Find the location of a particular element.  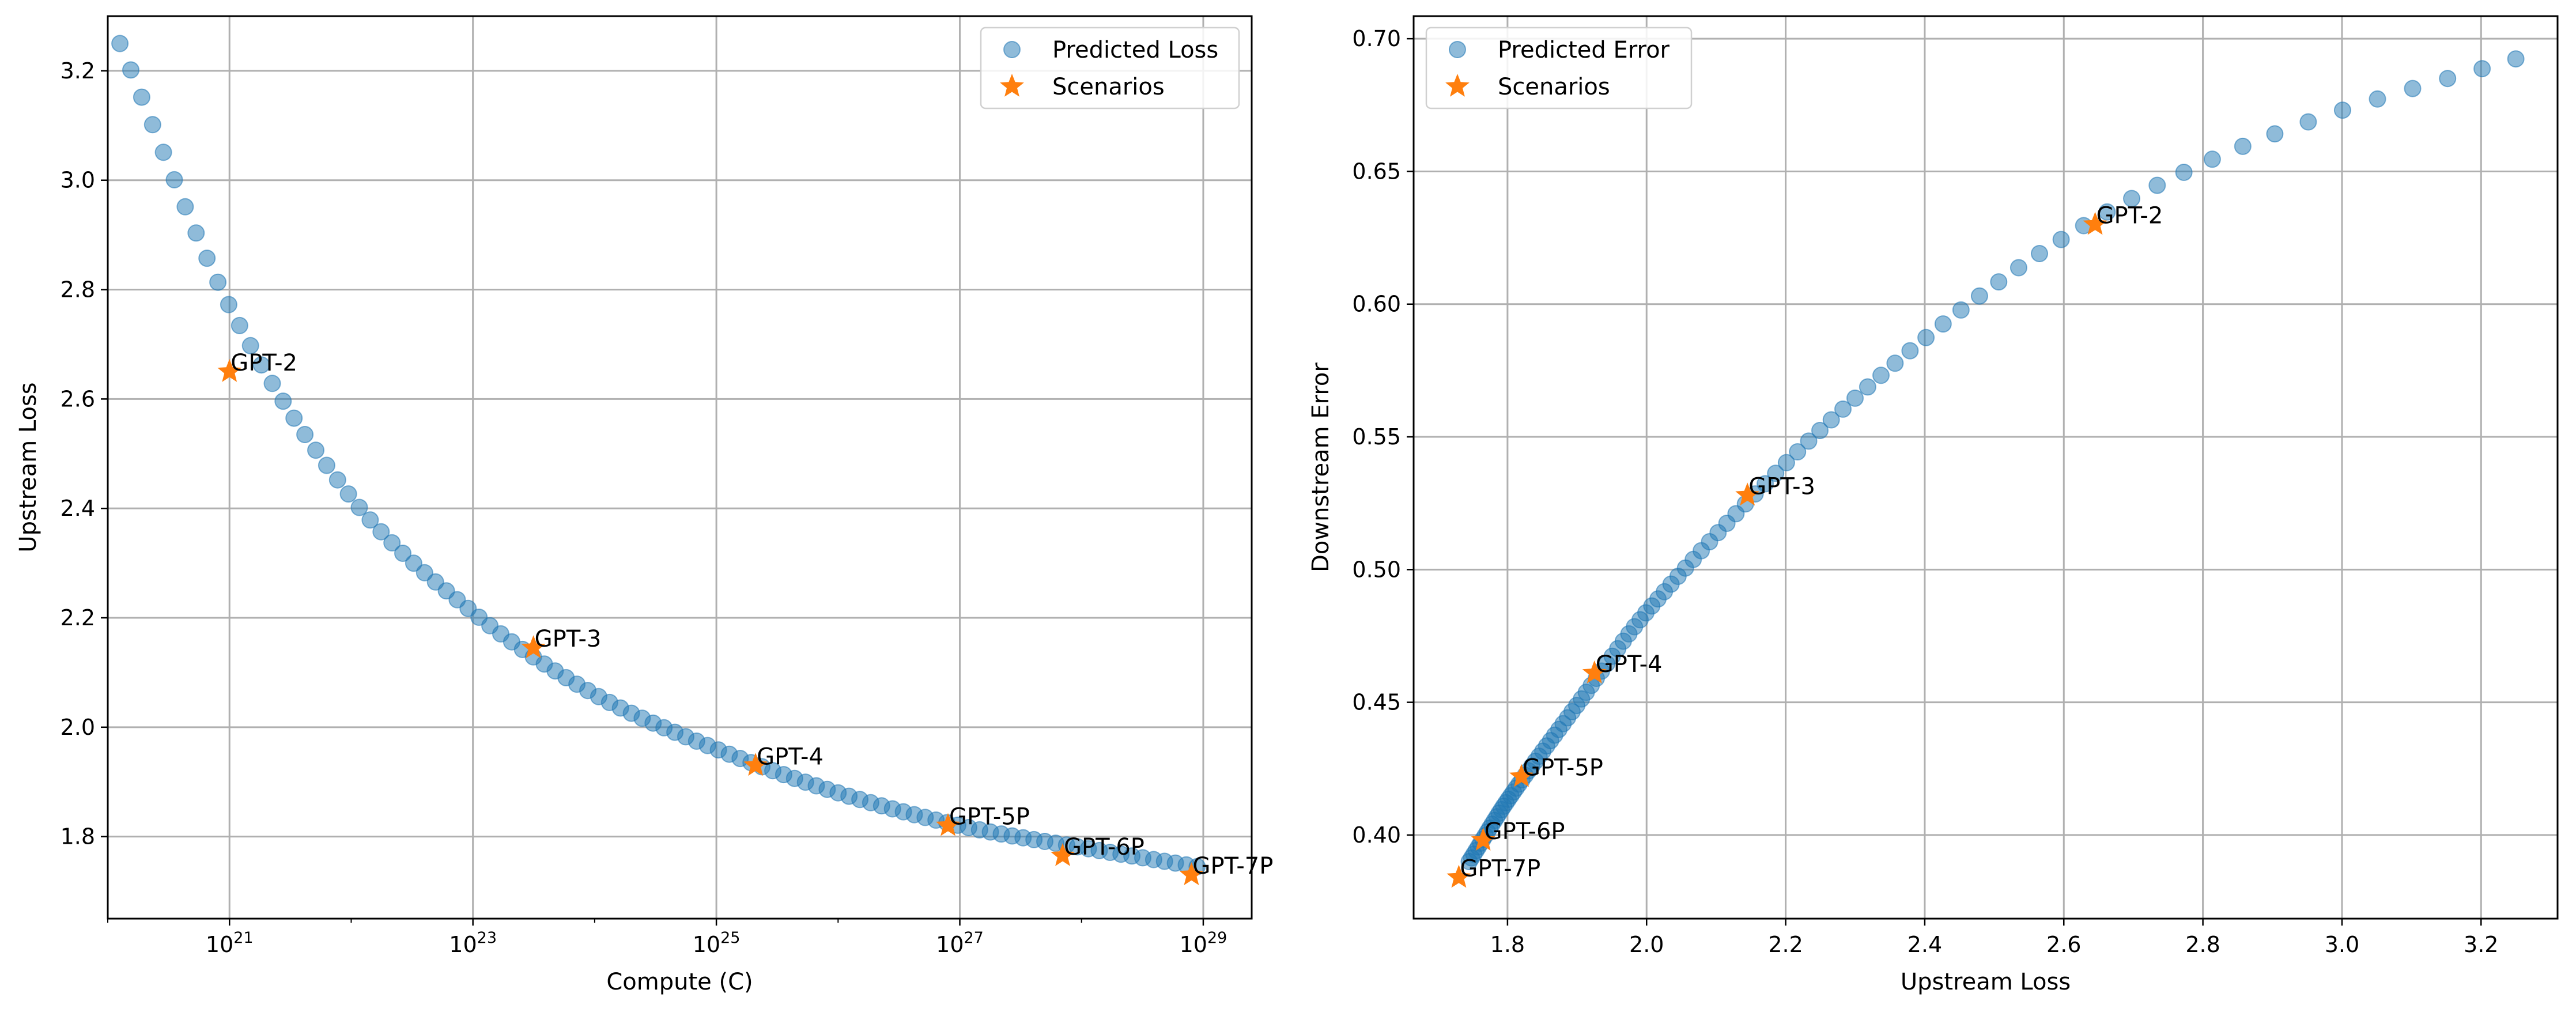

x-axis-label: Upstream Loss is located at coordinates (1986, 982).